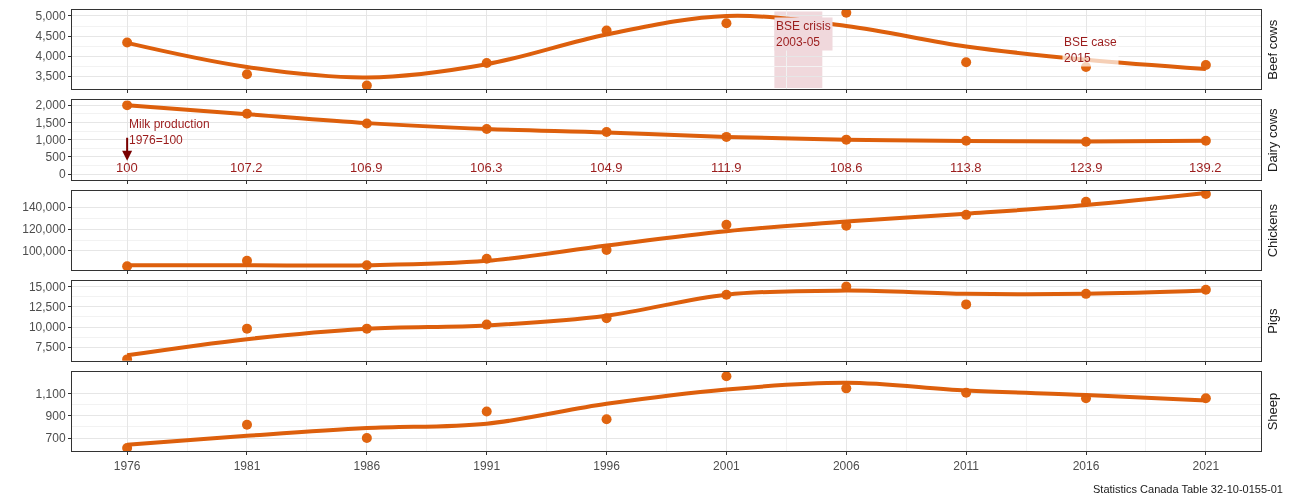 This screenshot has height=501, width=1291. I want to click on y-tick-label: 4,000, so click(50, 56).